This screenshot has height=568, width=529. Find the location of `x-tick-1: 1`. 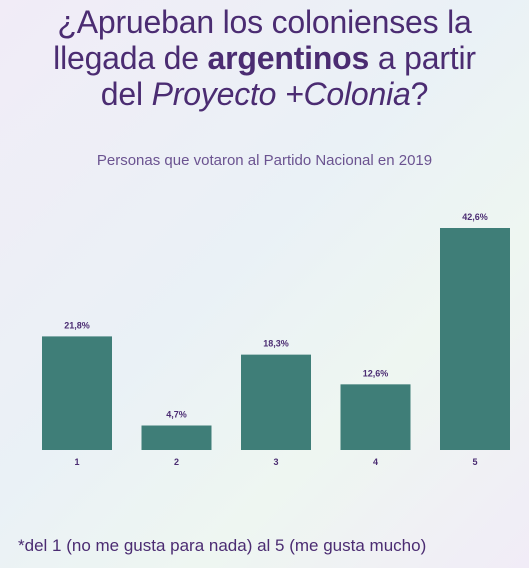

x-tick-1: 1 is located at coordinates (76, 462).